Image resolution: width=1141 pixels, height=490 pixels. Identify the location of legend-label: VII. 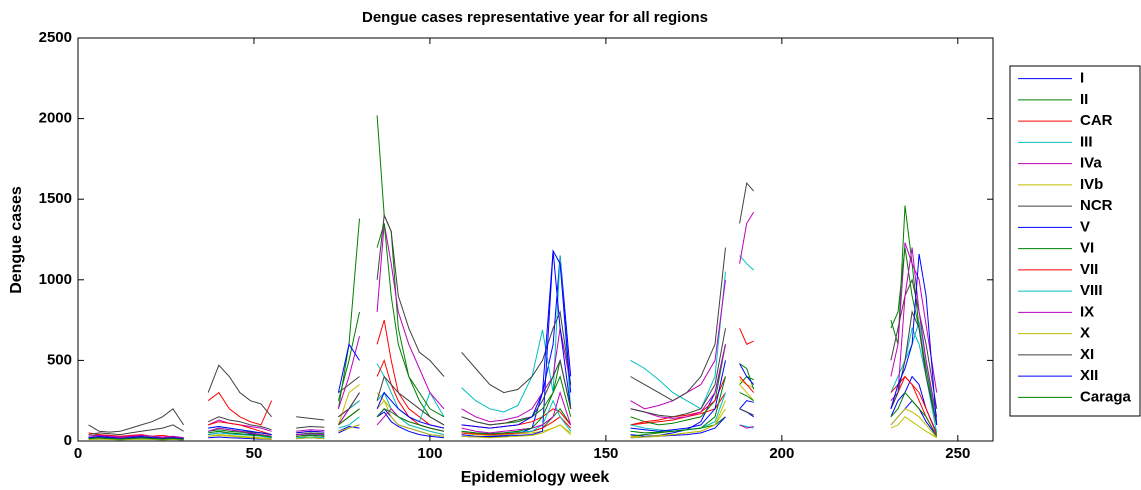
(1089, 269).